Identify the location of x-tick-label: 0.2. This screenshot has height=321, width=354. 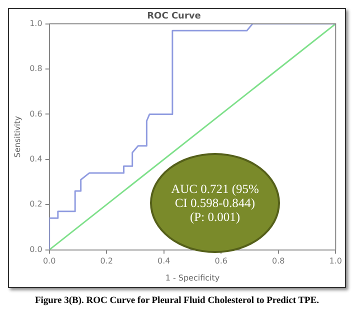
(106, 261).